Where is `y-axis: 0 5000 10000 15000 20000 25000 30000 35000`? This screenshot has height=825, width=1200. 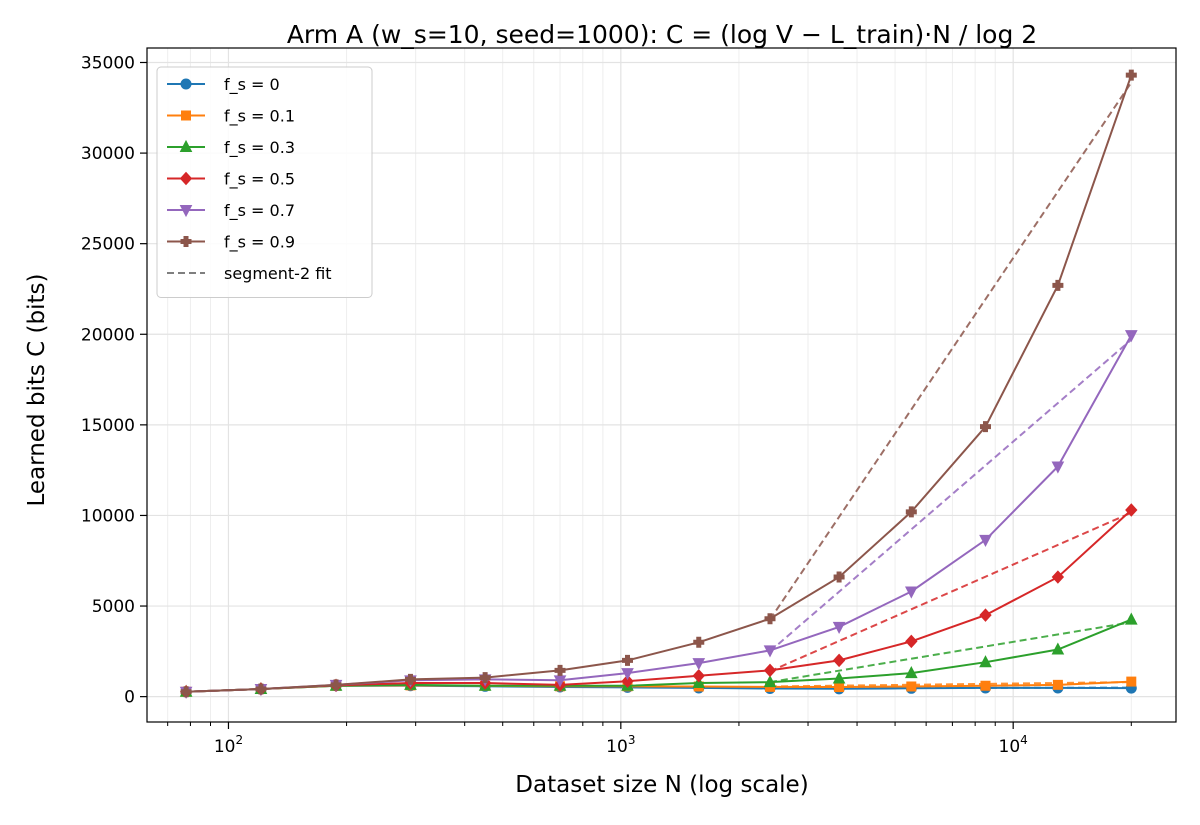
y-axis: 0 5000 10000 15000 20000 25000 30000 35000 is located at coordinates (114, 380).